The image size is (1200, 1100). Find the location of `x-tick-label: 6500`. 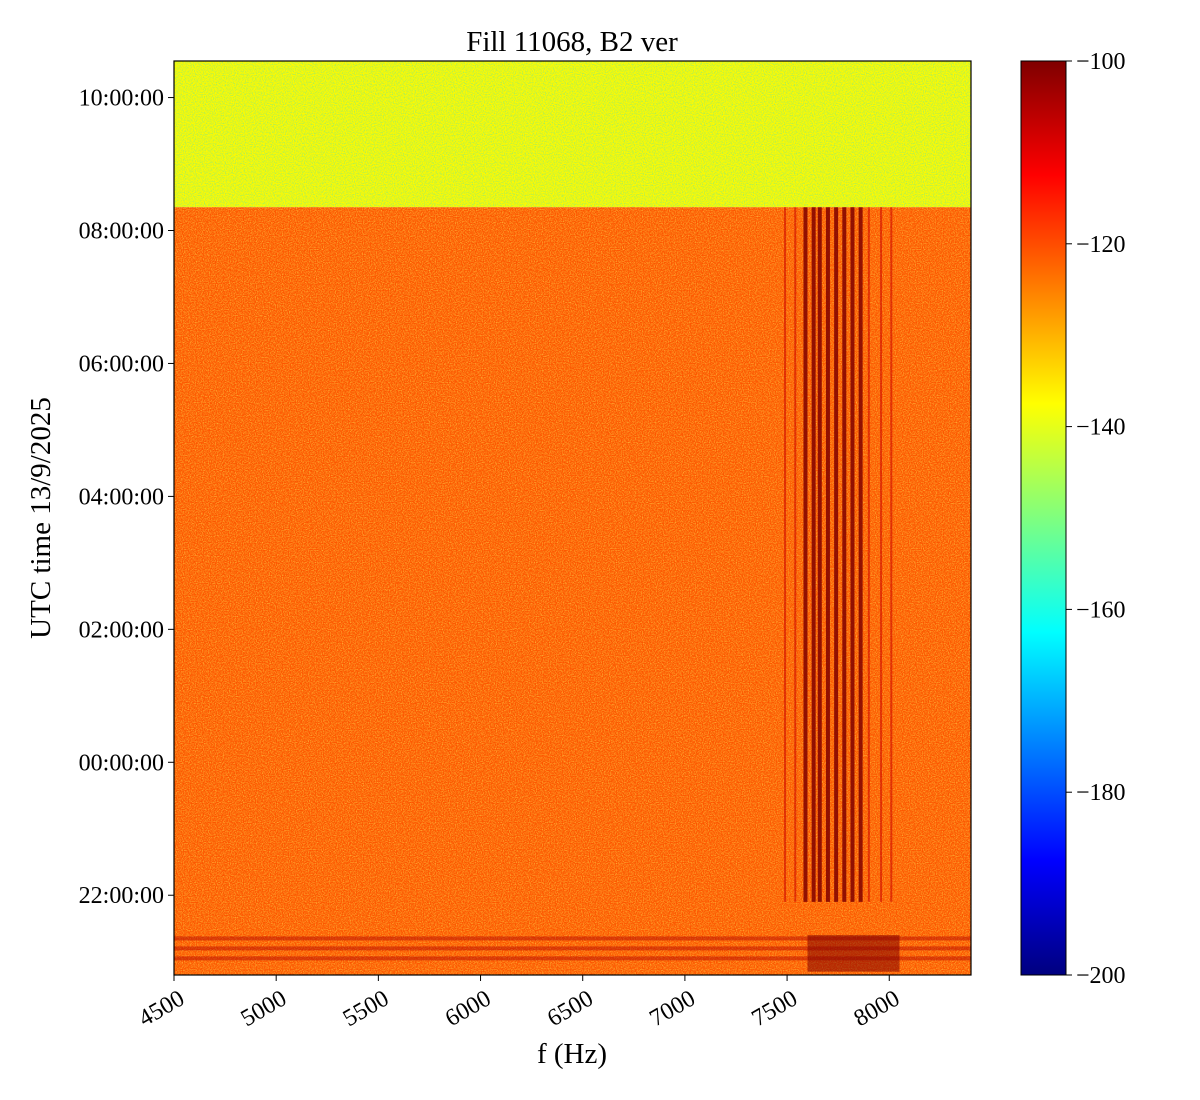

x-tick-label: 6500 is located at coordinates (570, 1009).